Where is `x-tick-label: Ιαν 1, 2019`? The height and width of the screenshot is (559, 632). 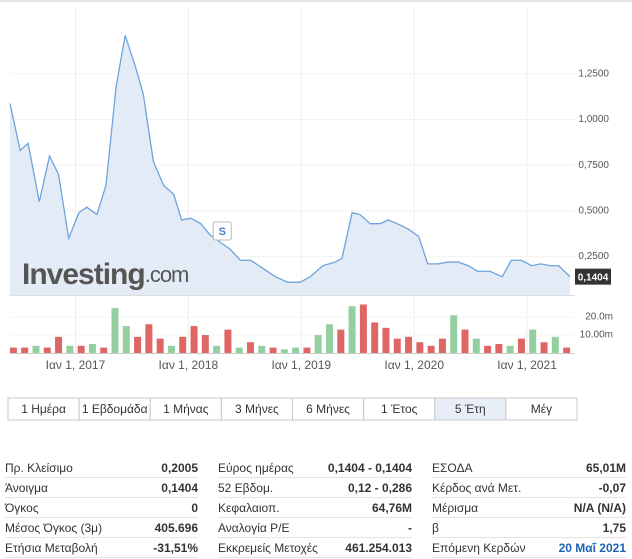 x-tick-label: Ιαν 1, 2019 is located at coordinates (301, 365).